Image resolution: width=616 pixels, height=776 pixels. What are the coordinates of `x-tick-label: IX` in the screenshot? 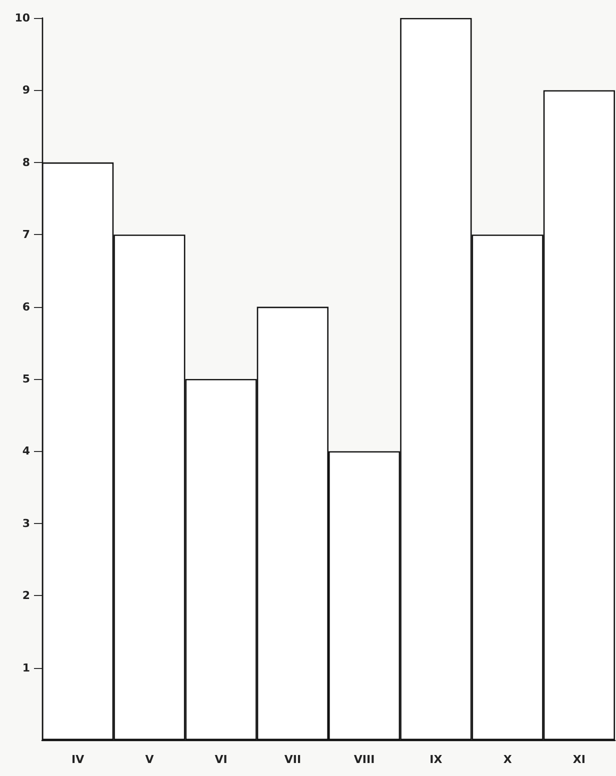 It's located at (436, 759).